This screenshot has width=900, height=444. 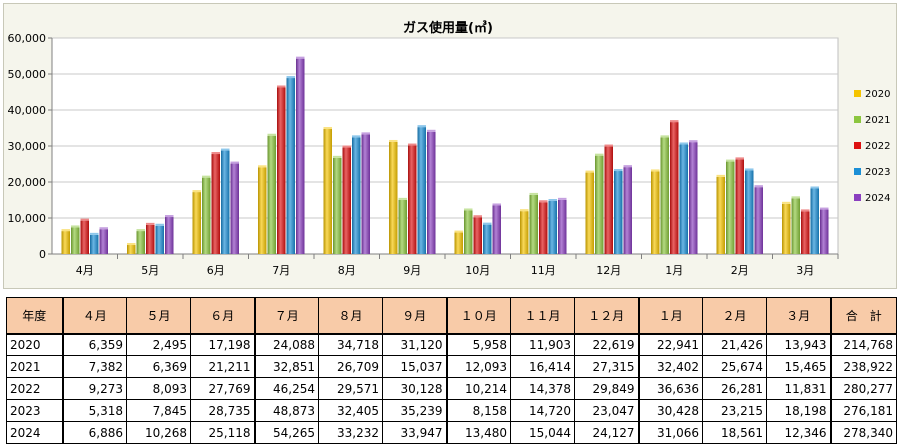 What do you see at coordinates (262, 210) in the screenshot?
I see `bar-2020-7月` at bounding box center [262, 210].